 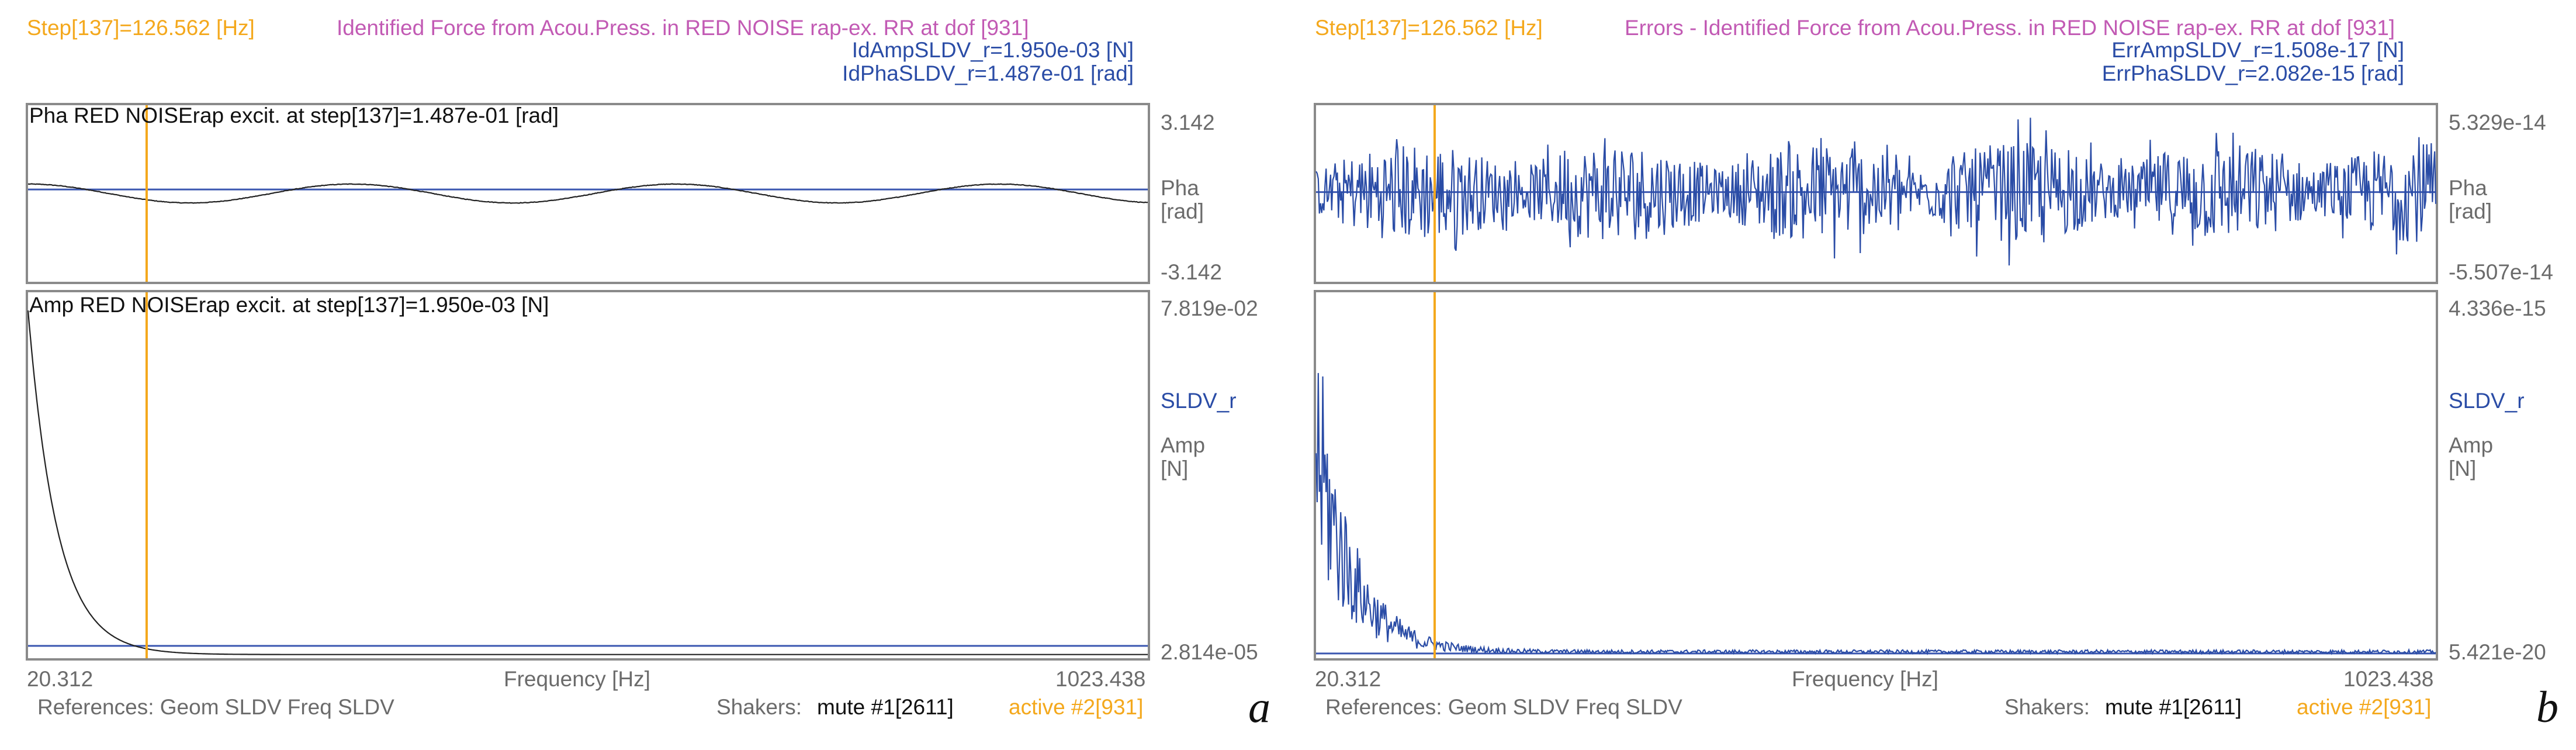 I want to click on panel-letter: b, so click(x=2547, y=707).